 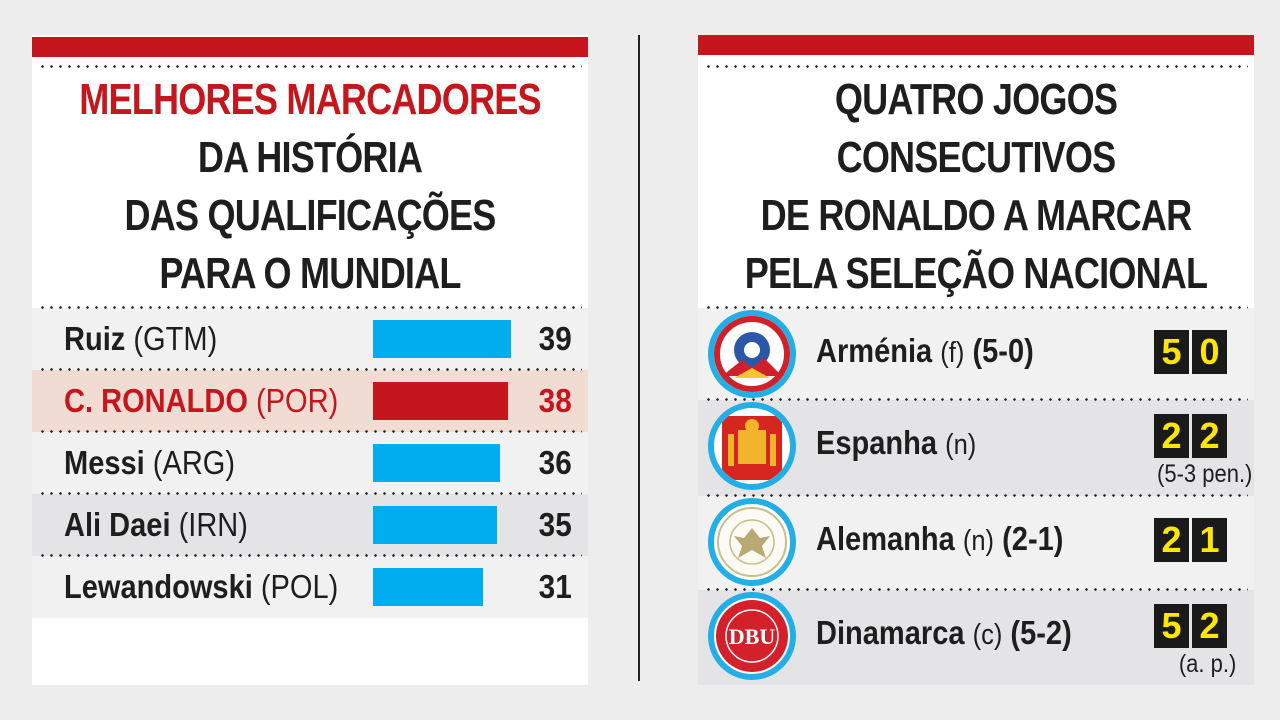 What do you see at coordinates (752, 446) in the screenshot?
I see `spain-crest-icon` at bounding box center [752, 446].